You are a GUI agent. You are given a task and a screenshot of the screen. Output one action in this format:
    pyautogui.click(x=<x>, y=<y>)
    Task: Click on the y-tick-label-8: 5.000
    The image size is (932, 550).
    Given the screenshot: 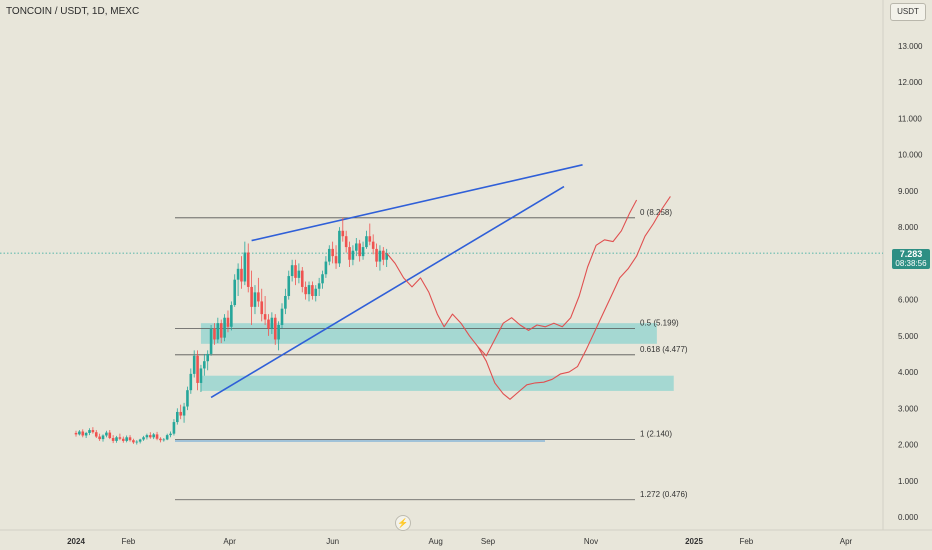 What is the action you would take?
    pyautogui.click(x=908, y=336)
    